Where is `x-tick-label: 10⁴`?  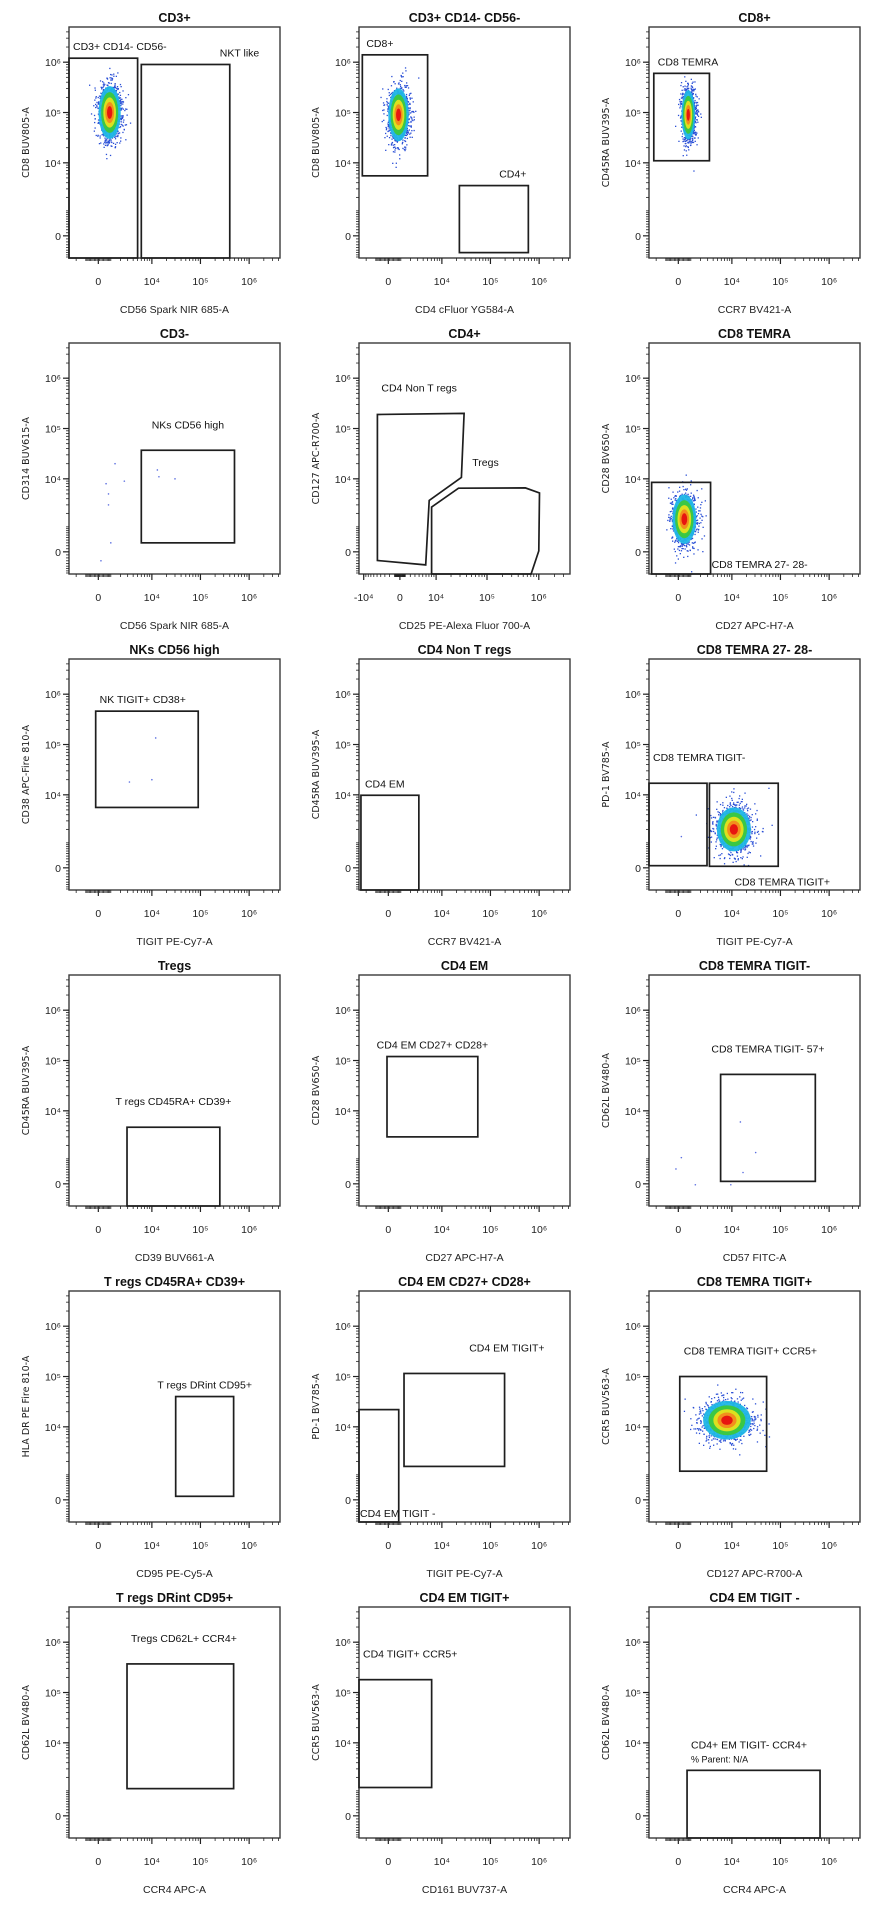
x-tick-label: 10⁴ is located at coordinates (732, 282).